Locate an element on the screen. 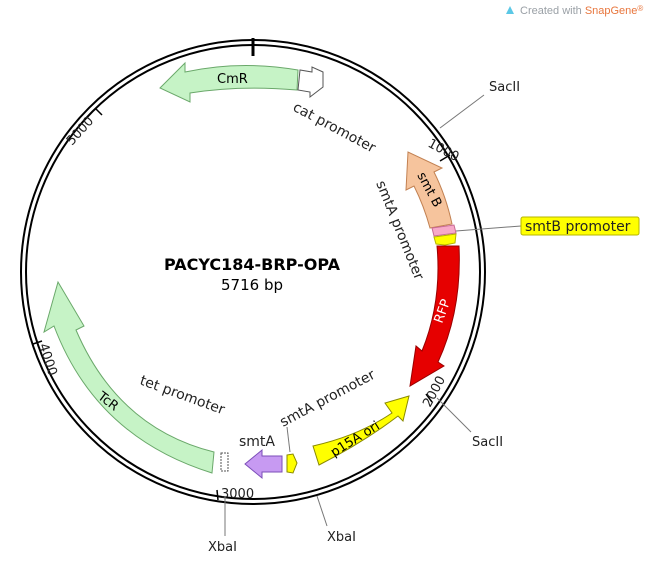  cat-promoter-label: cat promoter is located at coordinates (334, 127).